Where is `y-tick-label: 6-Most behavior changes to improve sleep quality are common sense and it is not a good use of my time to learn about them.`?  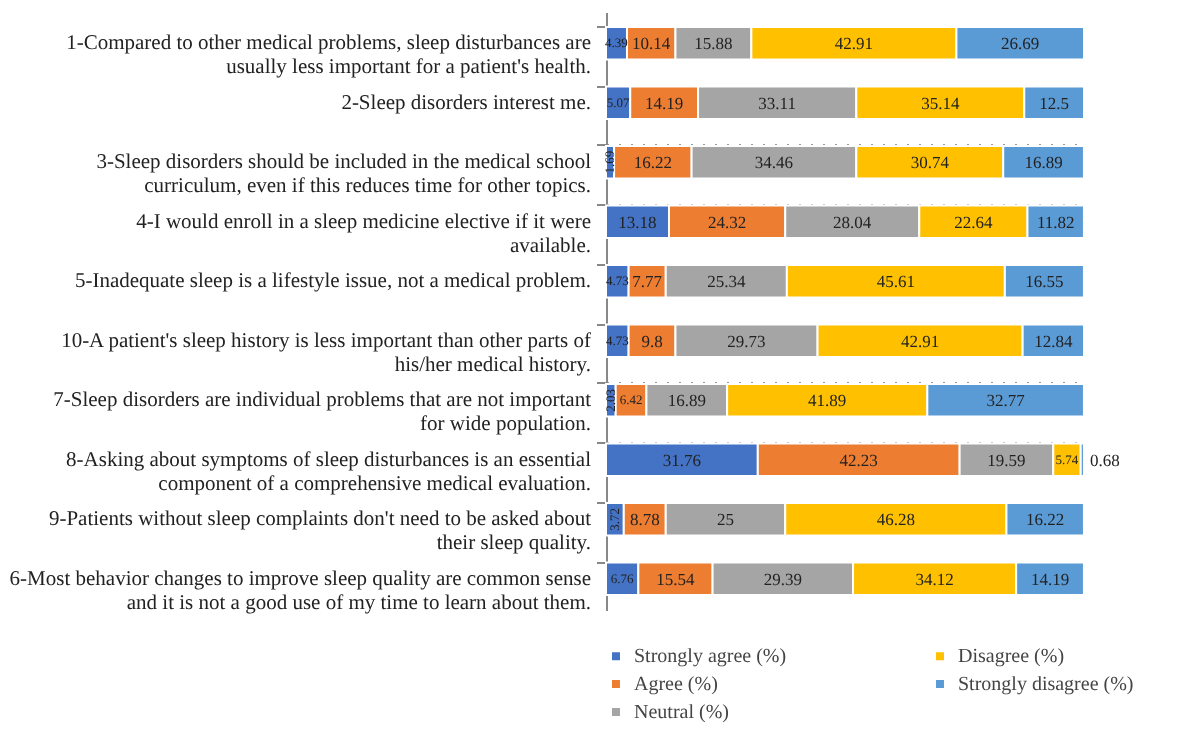 y-tick-label: 6-Most behavior changes to improve sleep quality are common sense and it is not a good use of my time to learn about them. is located at coordinates (300, 591).